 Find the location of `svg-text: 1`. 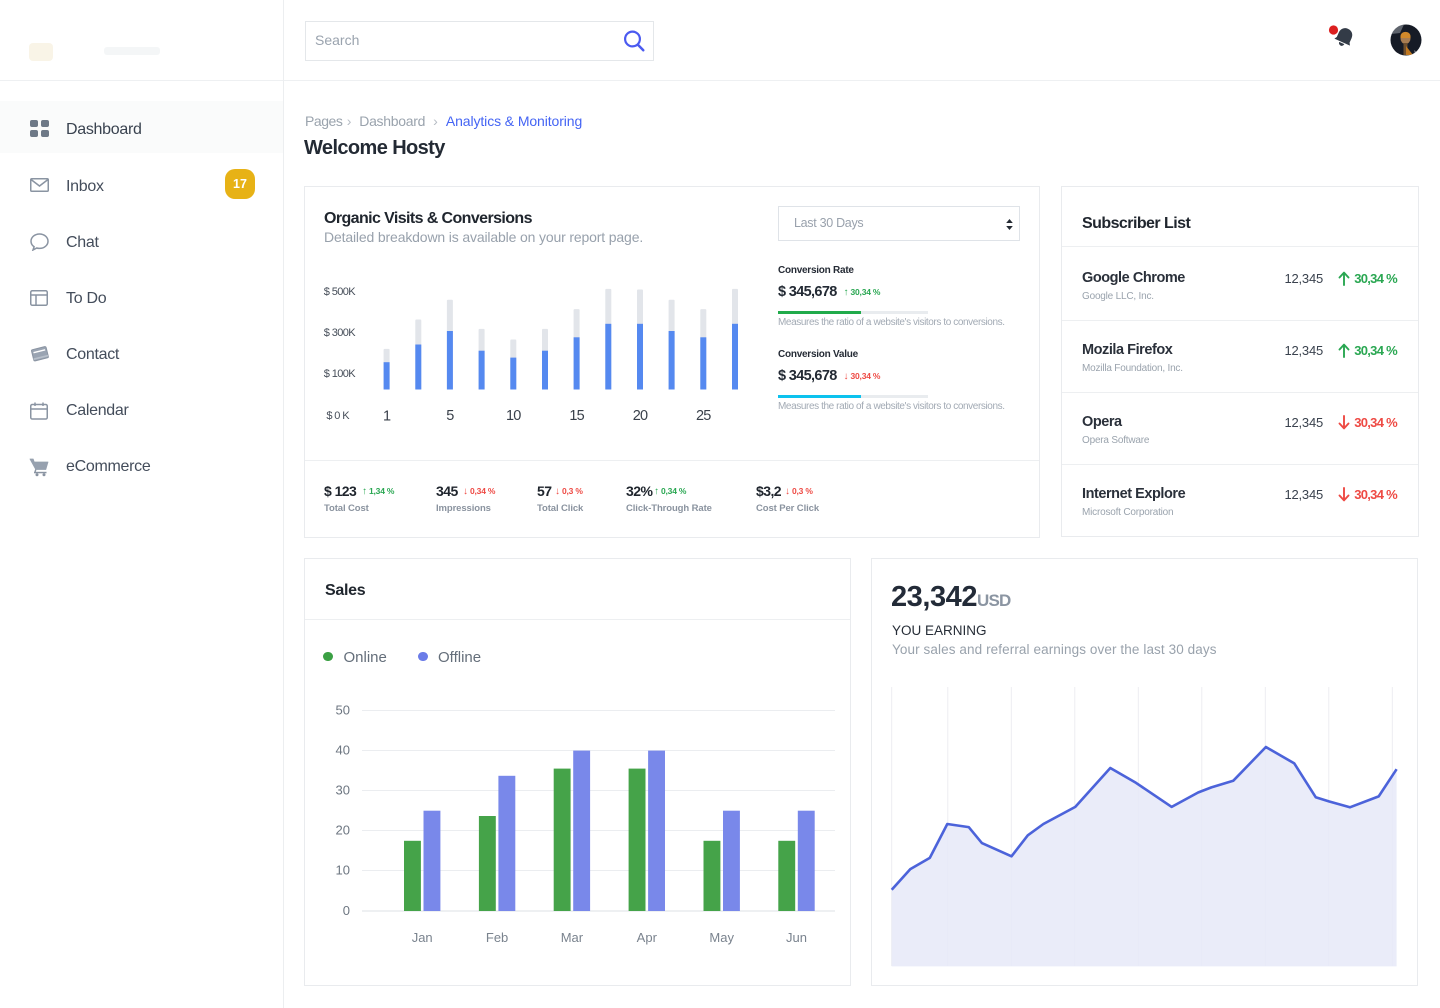

svg-text: 1 is located at coordinates (387, 417).